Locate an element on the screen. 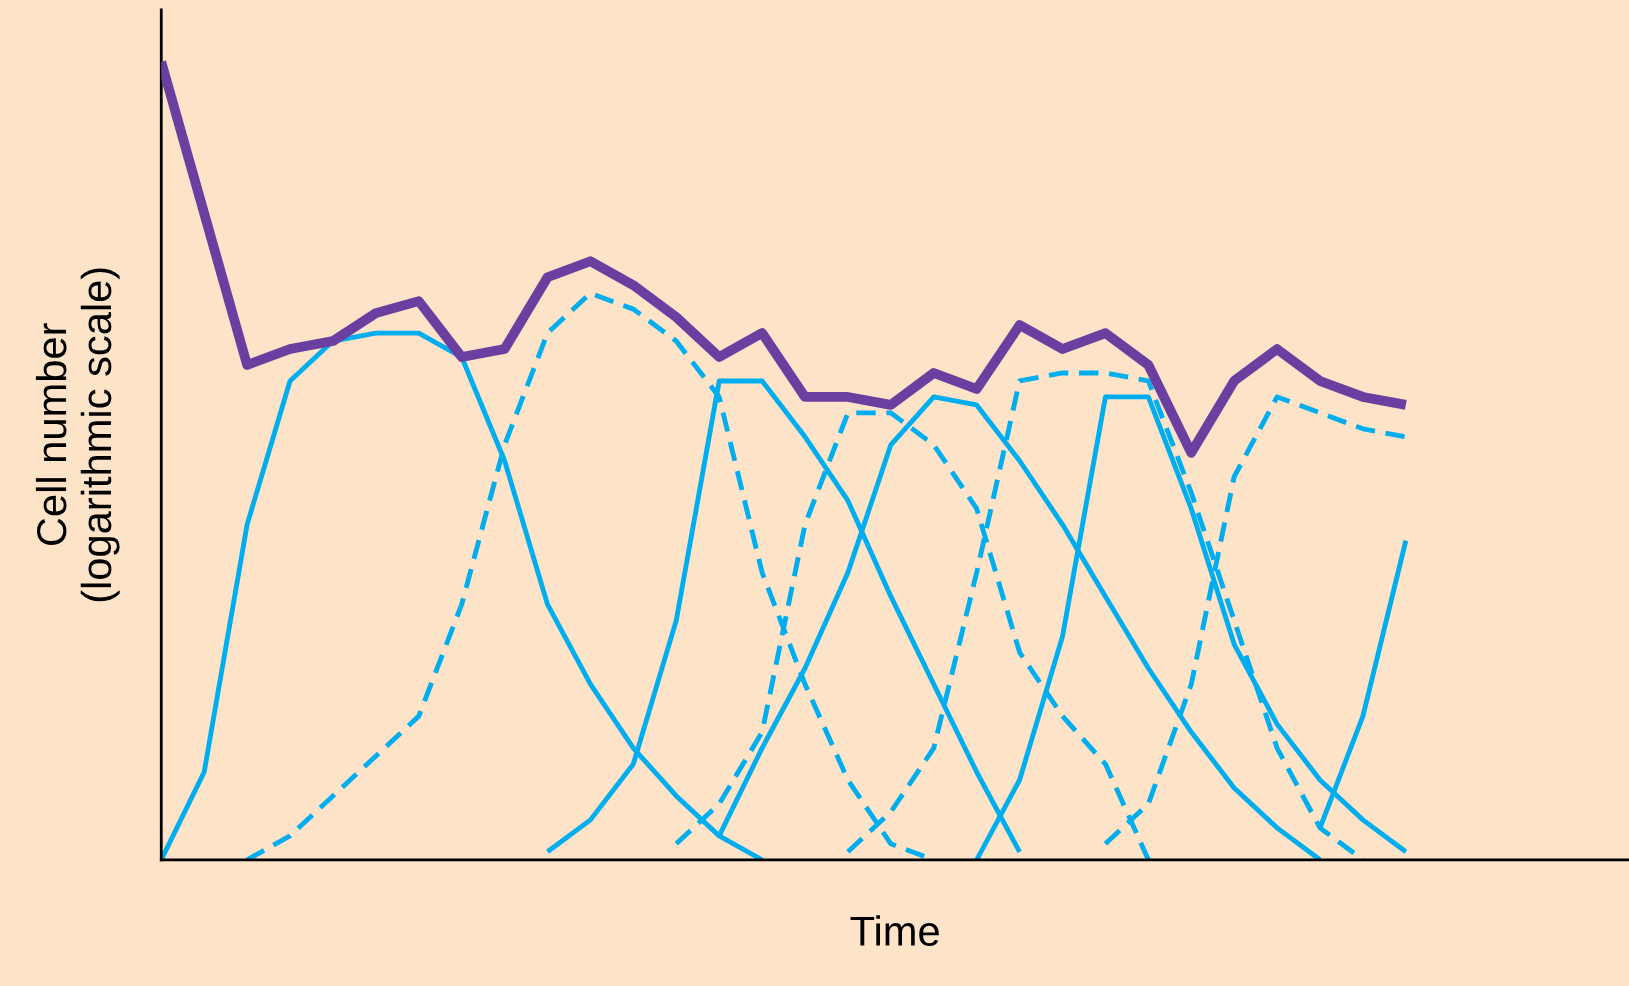 This screenshot has height=986, width=1629. x-axis-title: Time is located at coordinates (894, 930).